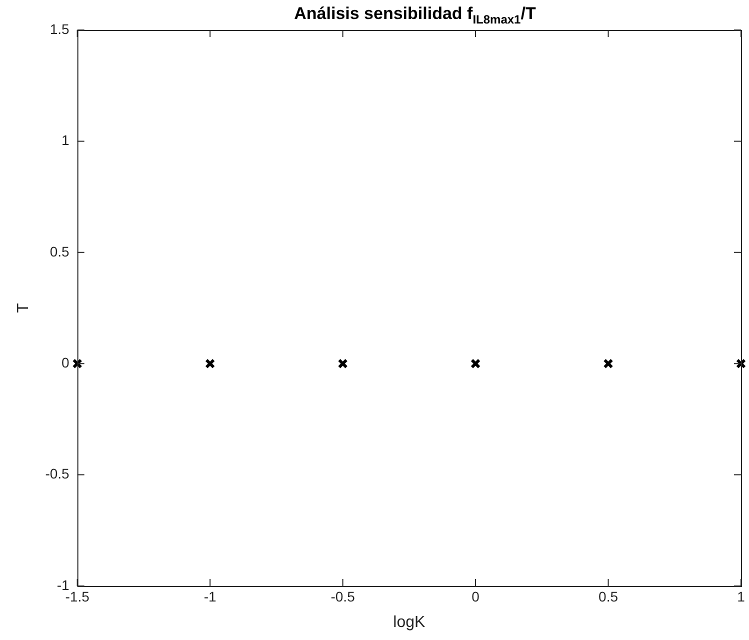  What do you see at coordinates (23, 307) in the screenshot?
I see `y-axis-title: T` at bounding box center [23, 307].